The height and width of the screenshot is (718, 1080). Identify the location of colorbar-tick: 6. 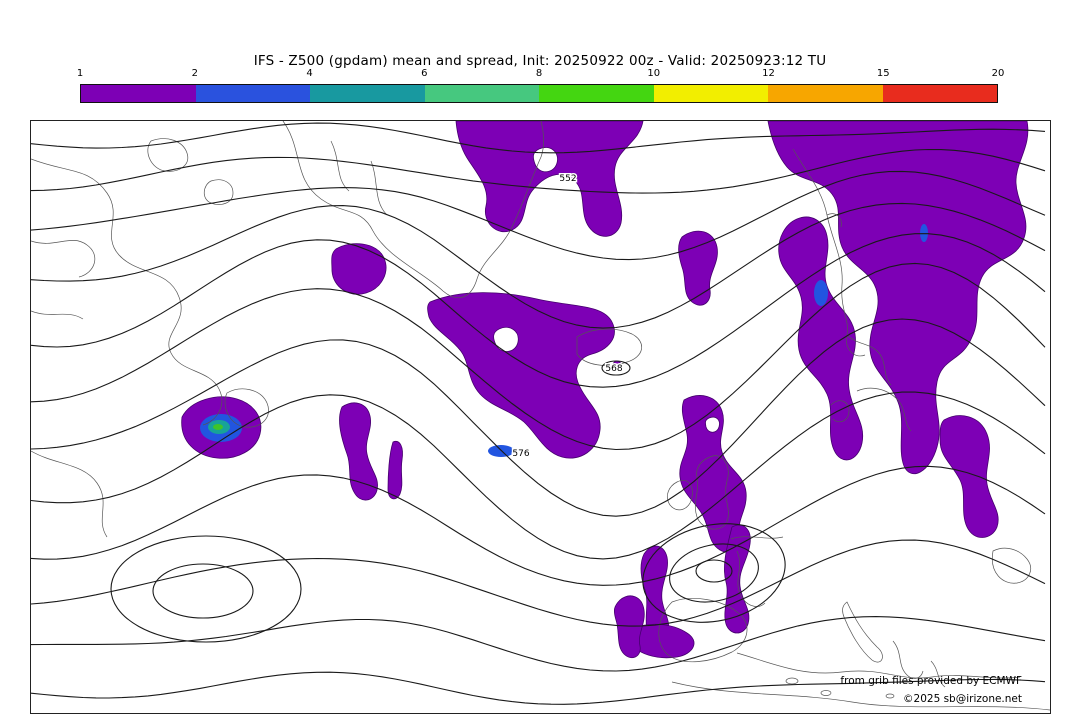
(424, 73).